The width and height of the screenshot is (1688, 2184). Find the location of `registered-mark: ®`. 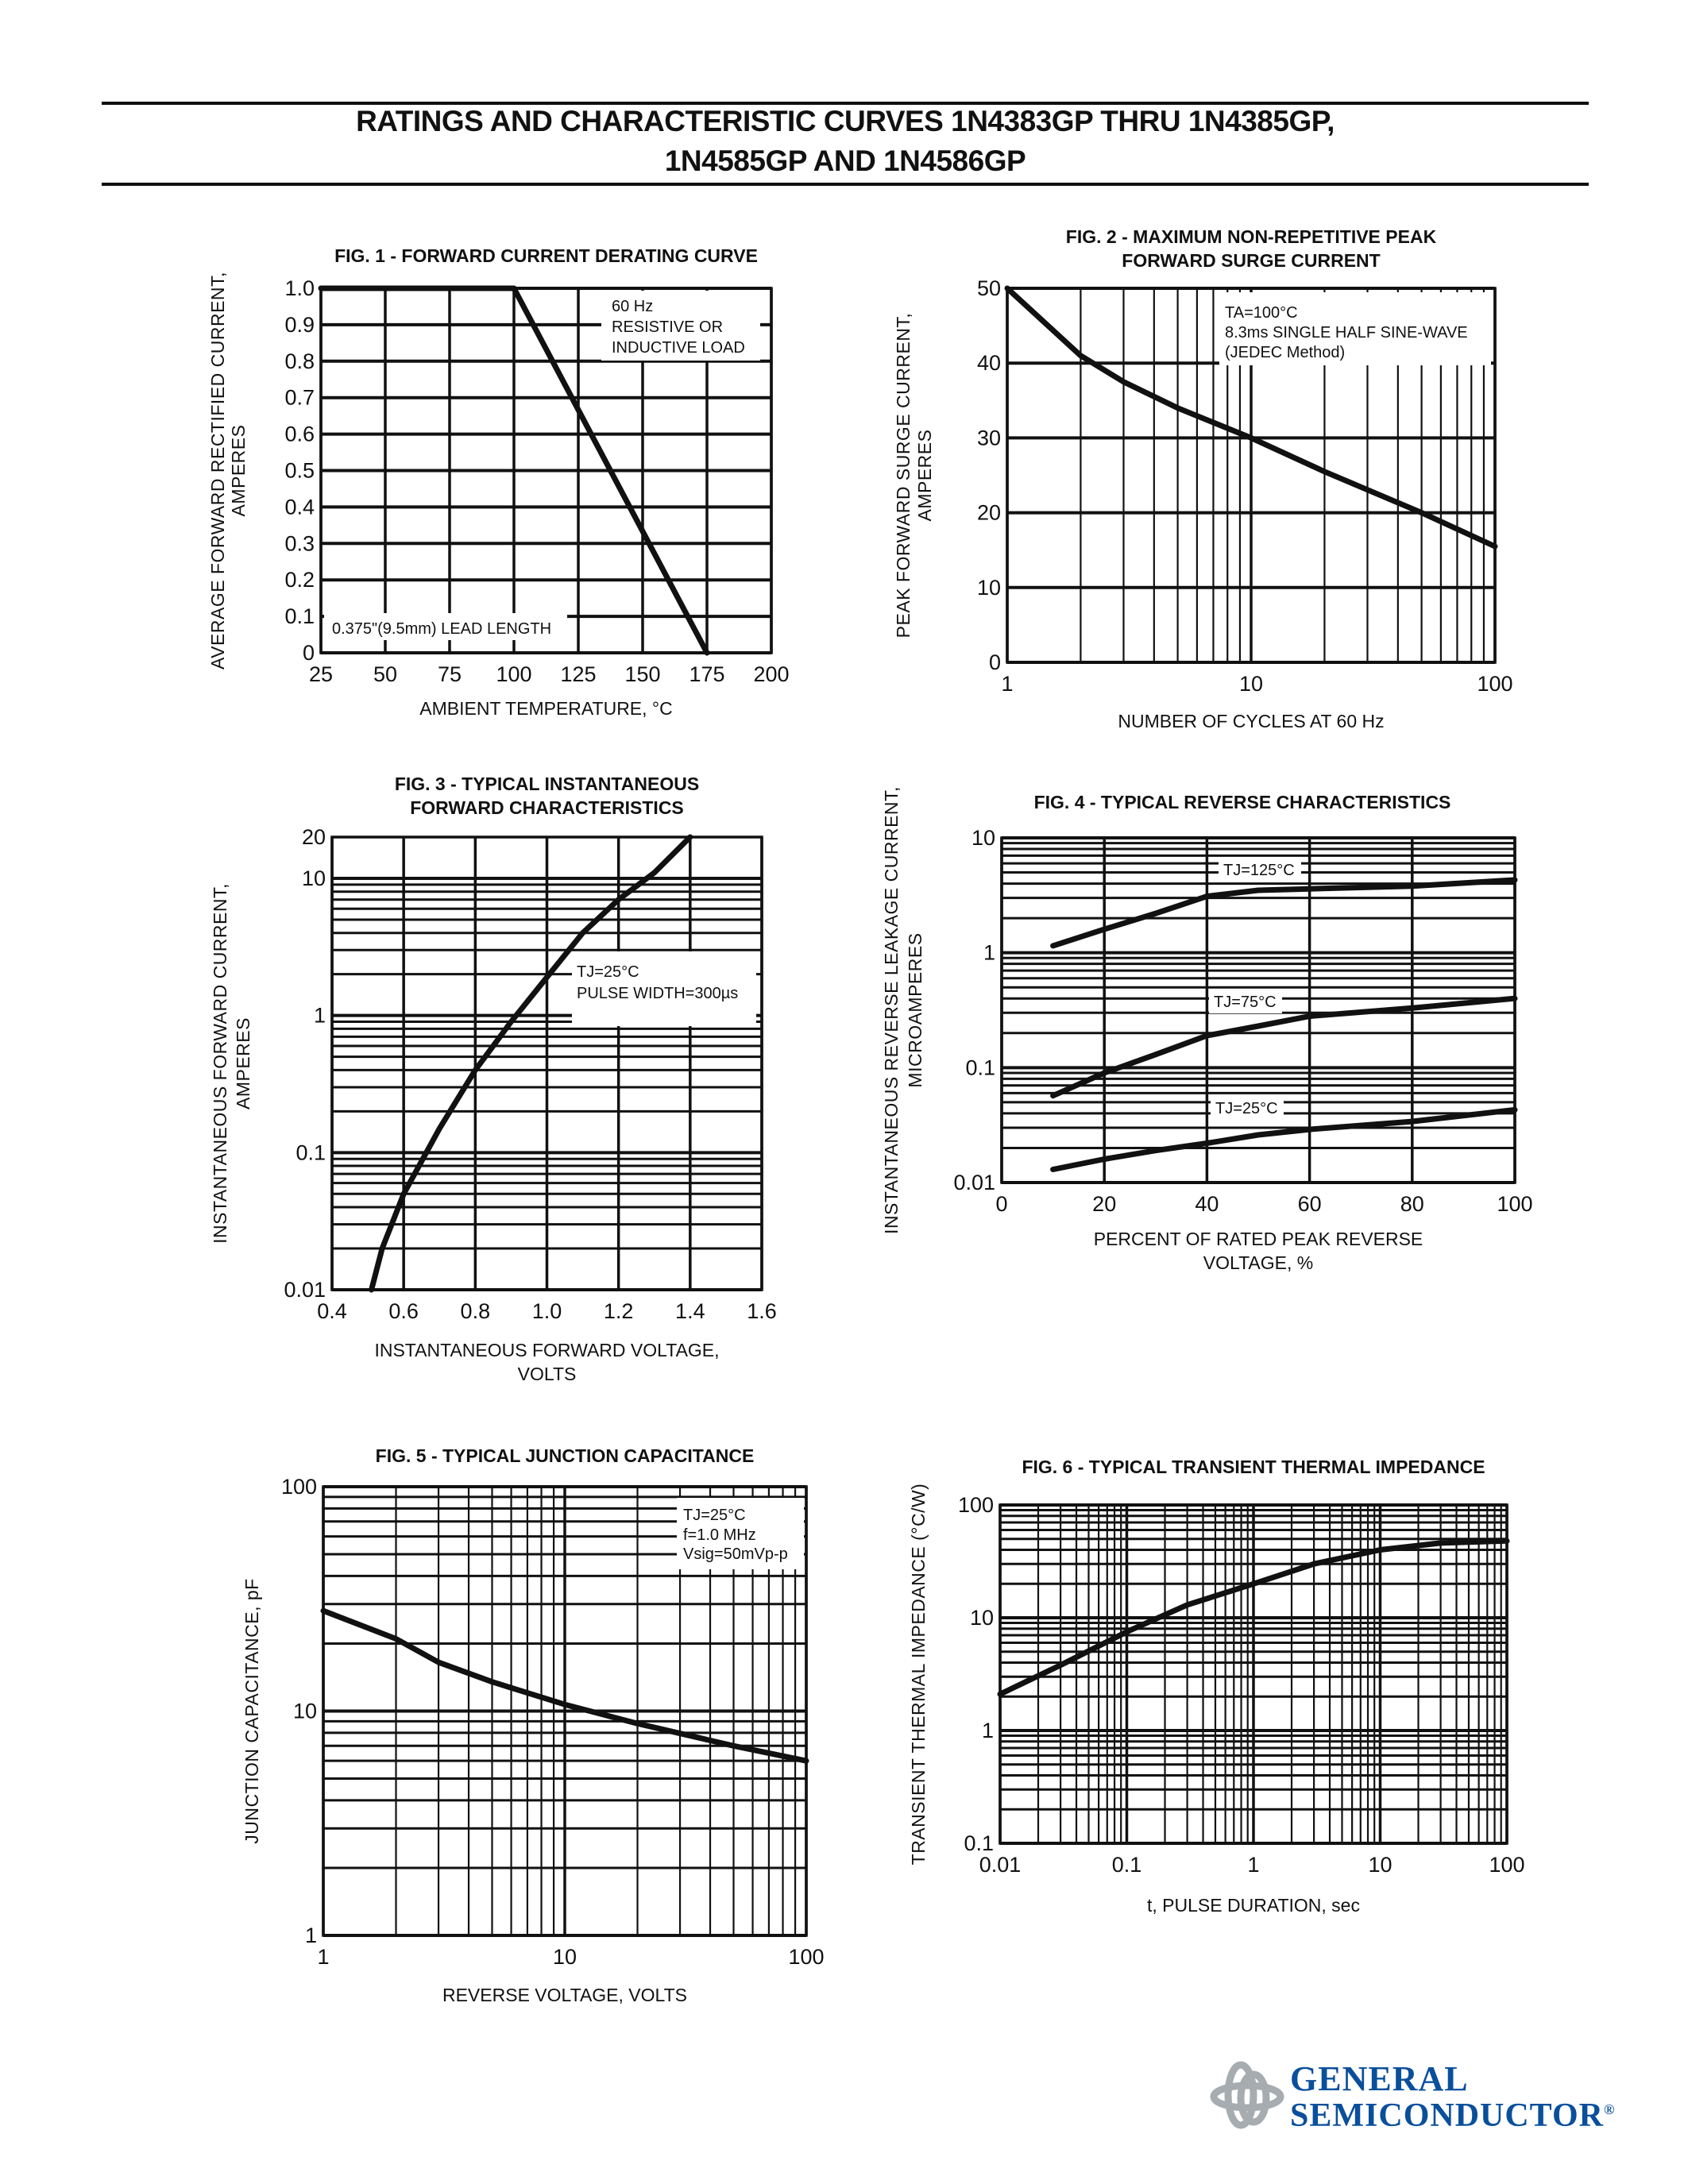

registered-mark: ® is located at coordinates (1610, 2109).